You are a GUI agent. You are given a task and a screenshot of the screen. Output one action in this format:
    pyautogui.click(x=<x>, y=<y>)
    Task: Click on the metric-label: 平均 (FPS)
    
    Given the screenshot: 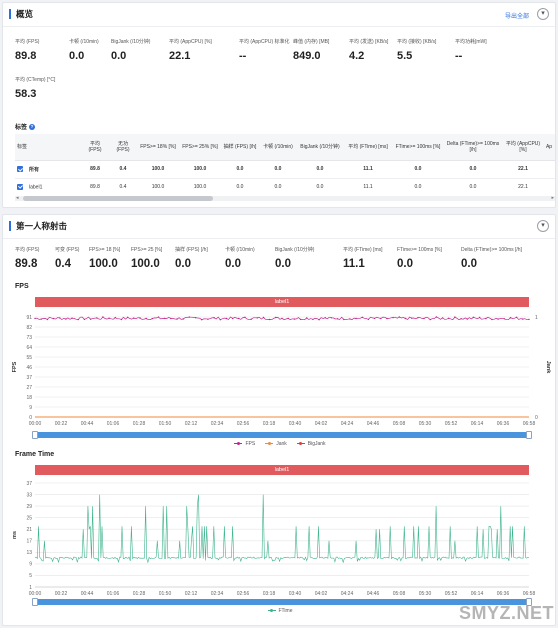 What is the action you would take?
    pyautogui.click(x=27, y=42)
    